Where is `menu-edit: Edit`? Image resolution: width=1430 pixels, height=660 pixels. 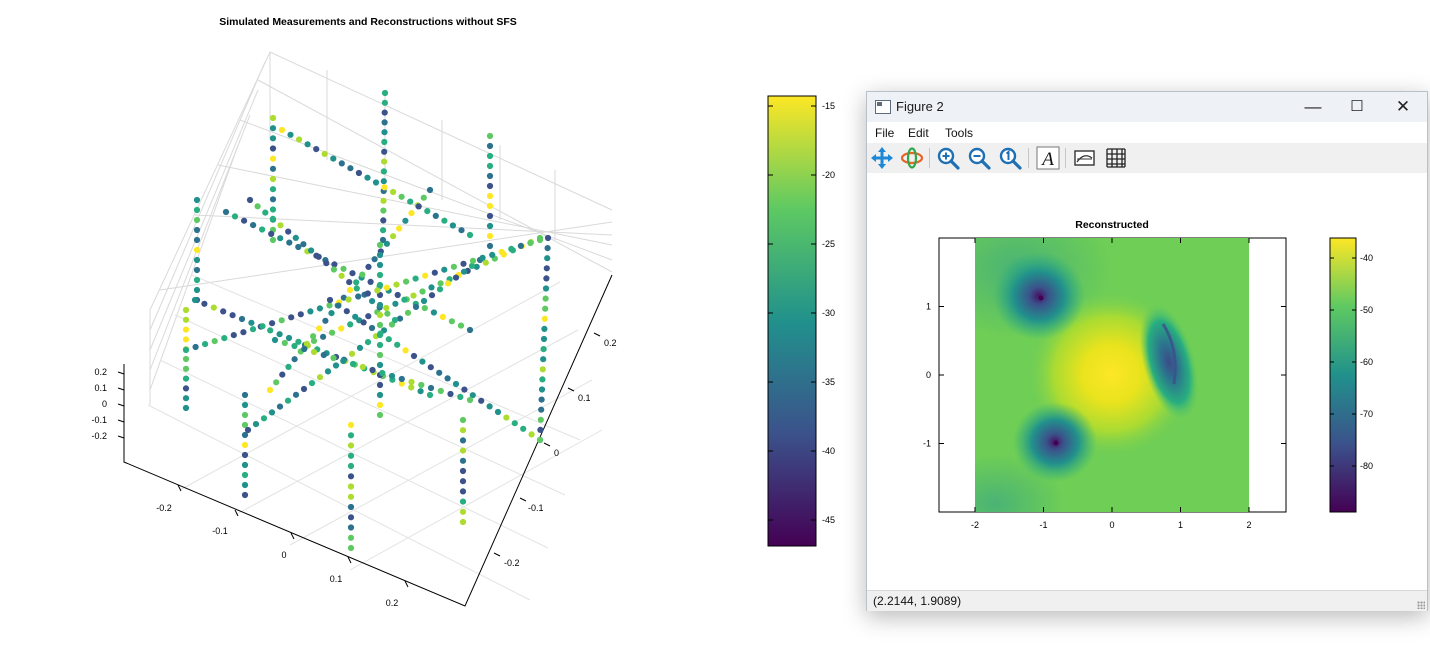
menu-edit: Edit is located at coordinates (918, 133).